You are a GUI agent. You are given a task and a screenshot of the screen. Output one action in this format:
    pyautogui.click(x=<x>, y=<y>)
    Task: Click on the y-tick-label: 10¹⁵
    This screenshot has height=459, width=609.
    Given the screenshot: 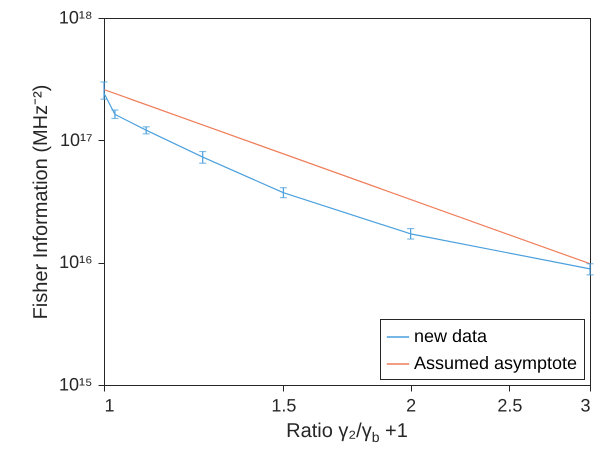 What is the action you would take?
    pyautogui.click(x=75, y=384)
    